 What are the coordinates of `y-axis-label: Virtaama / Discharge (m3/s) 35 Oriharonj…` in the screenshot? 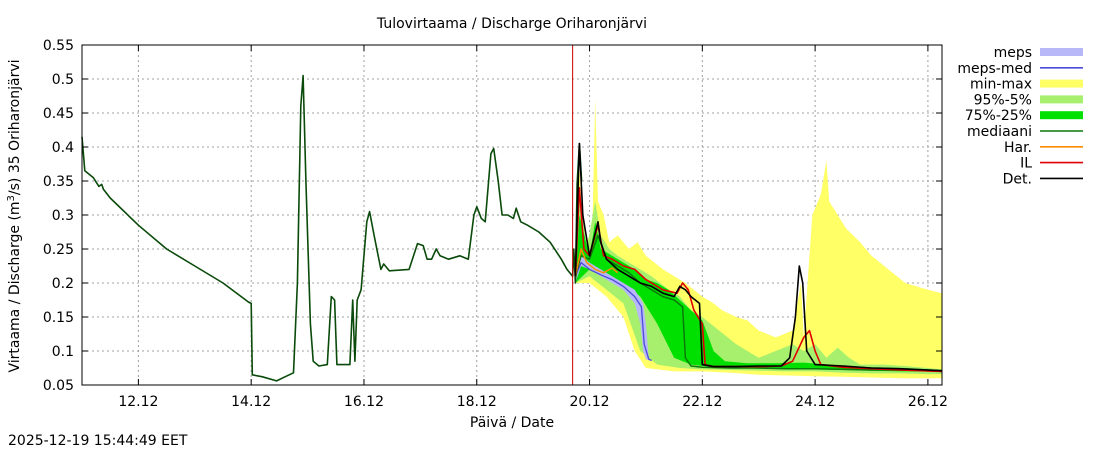 It's located at (14, 215).